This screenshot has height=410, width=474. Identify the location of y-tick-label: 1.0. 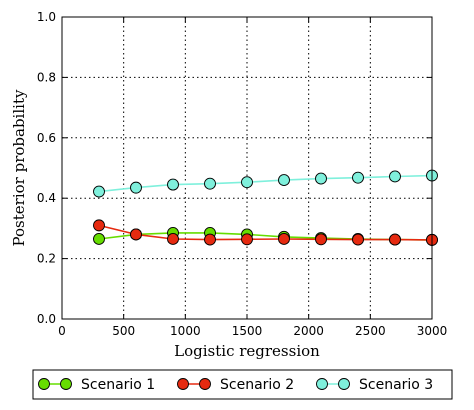
(46, 17).